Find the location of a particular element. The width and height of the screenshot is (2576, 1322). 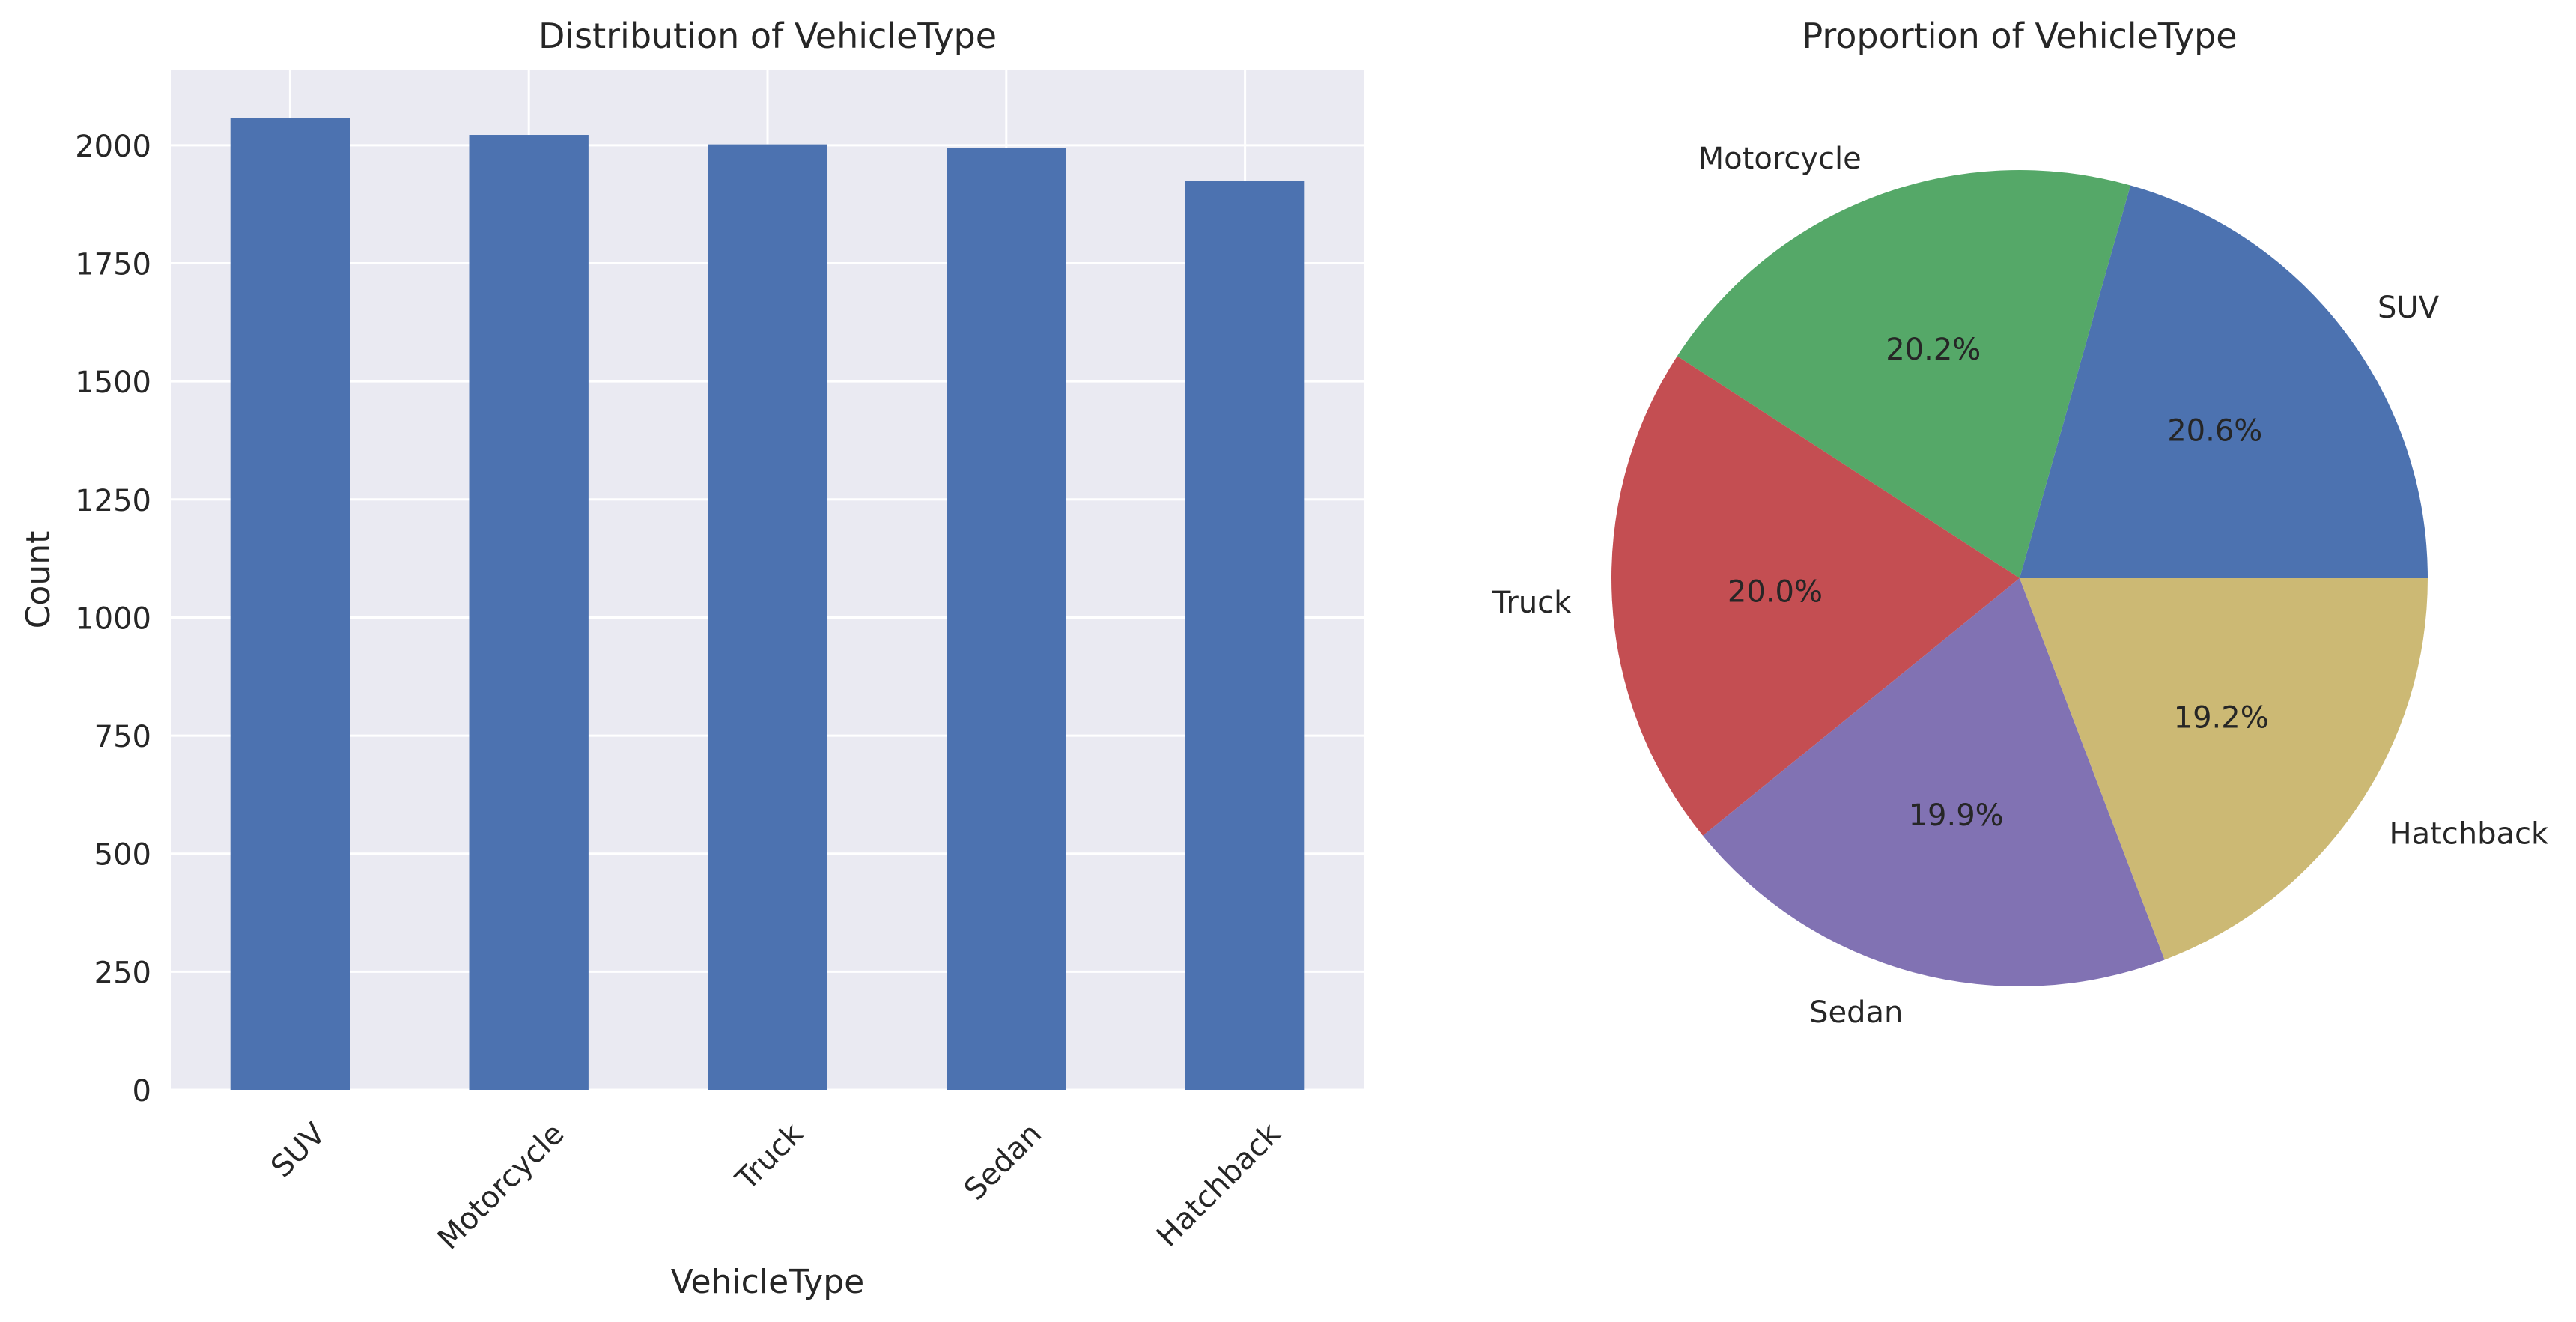

bar-y-tick-label: 1250 is located at coordinates (113, 501).